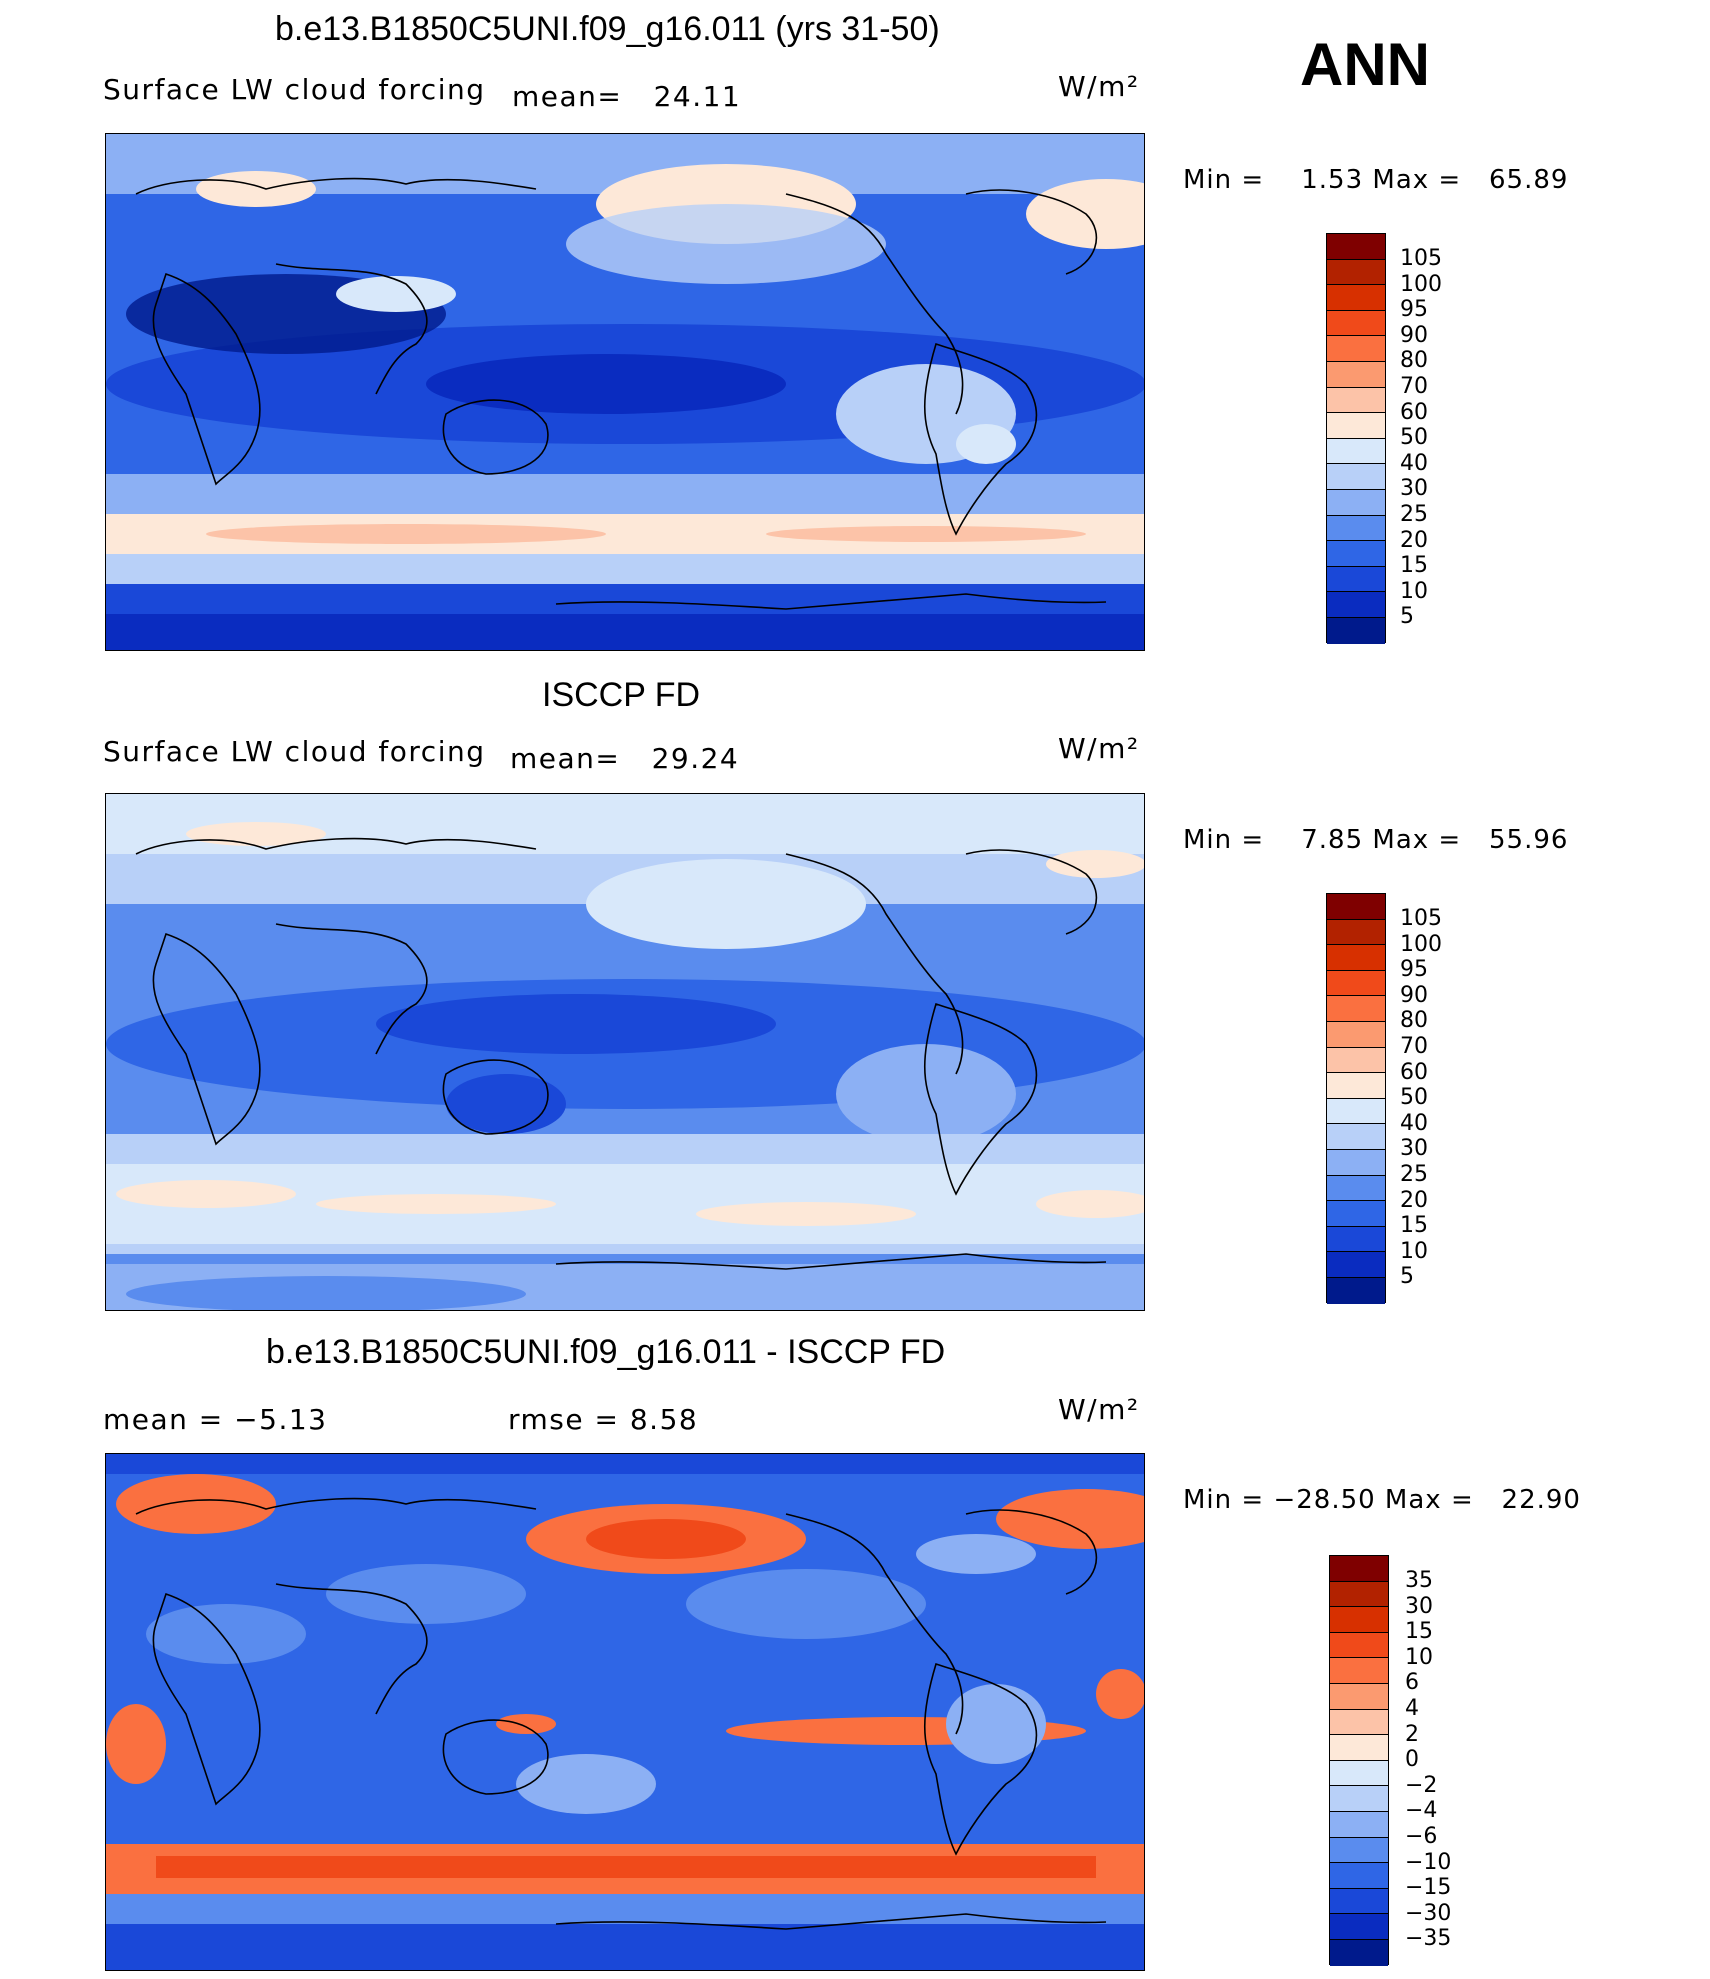 Image resolution: width=1710 pixels, height=1979 pixels. Describe the element at coordinates (565, 758) in the screenshot. I see `panel2-mean-prefix: mean=` at that location.